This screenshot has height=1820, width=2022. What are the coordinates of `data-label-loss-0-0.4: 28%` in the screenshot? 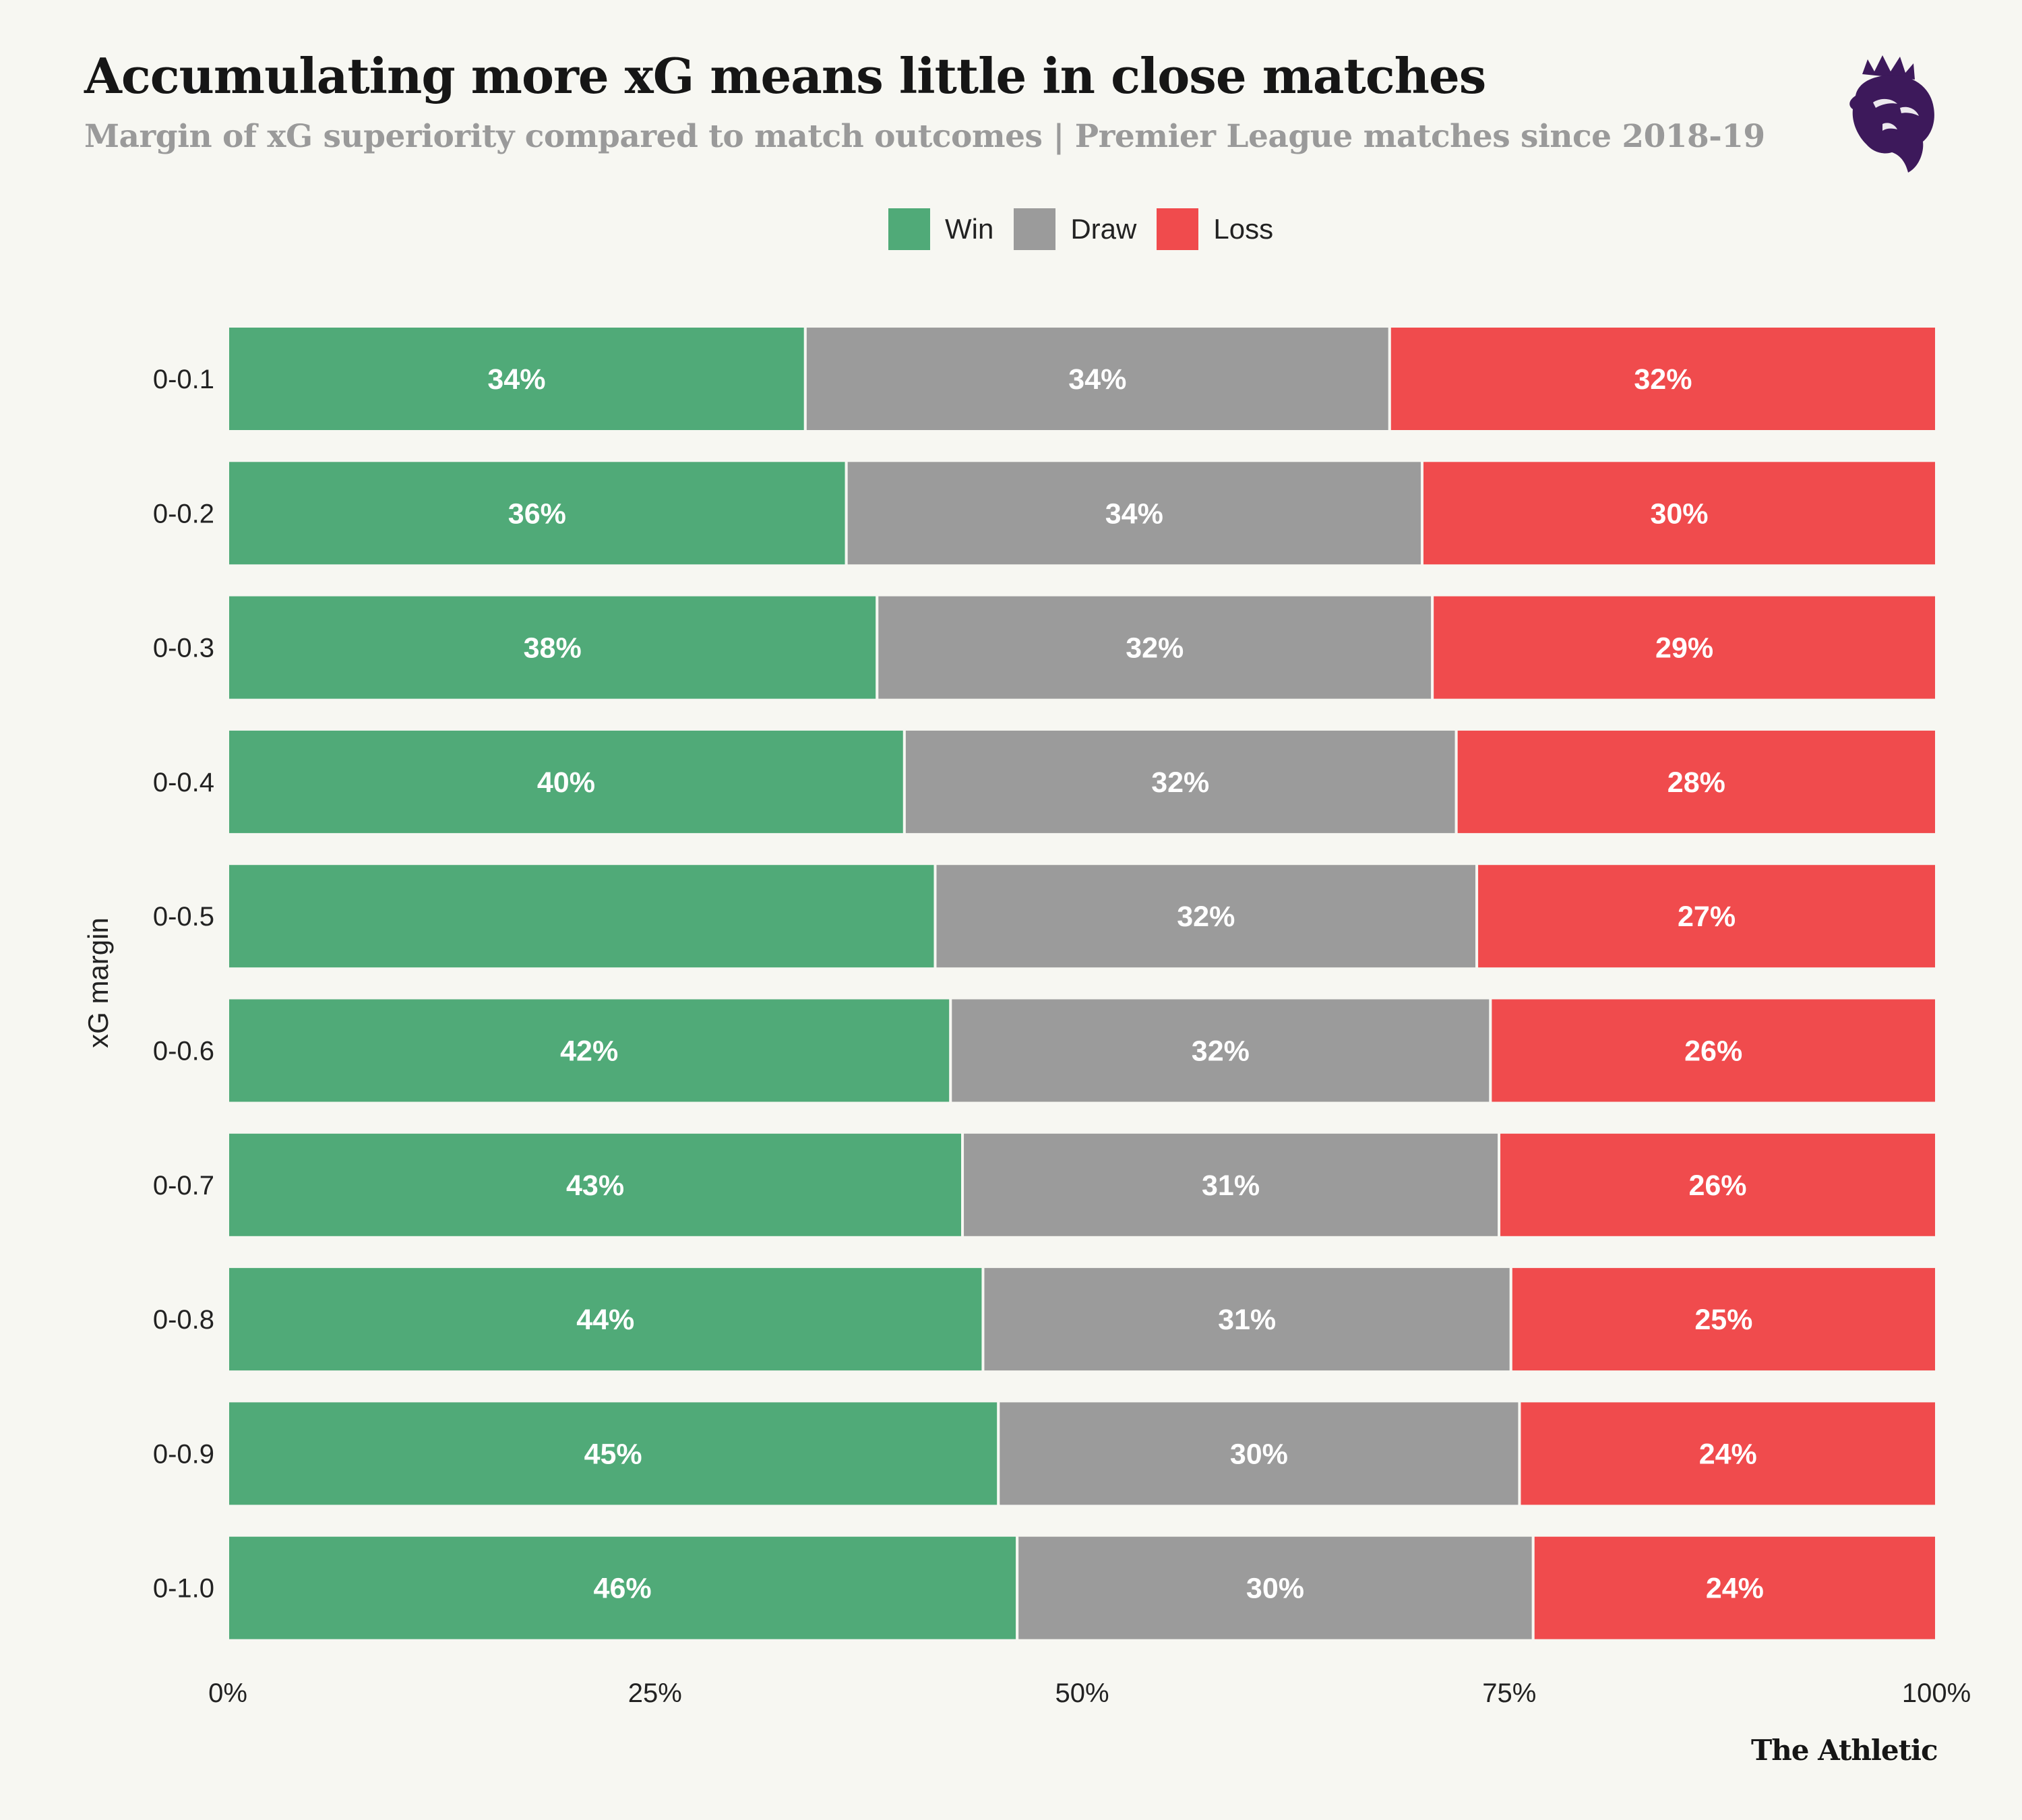 It's located at (1696, 782).